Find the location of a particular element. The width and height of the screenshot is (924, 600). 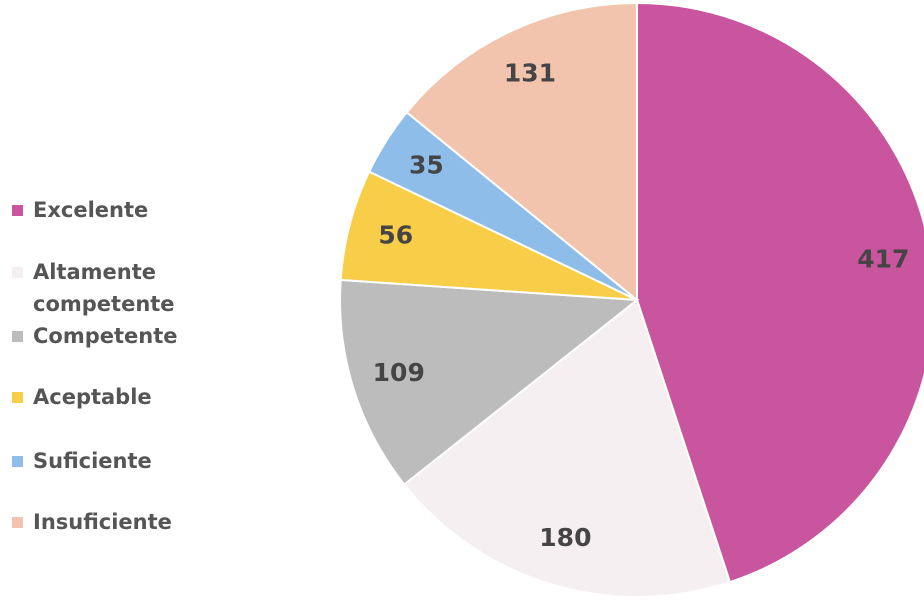

data-label: 417 is located at coordinates (883, 258).